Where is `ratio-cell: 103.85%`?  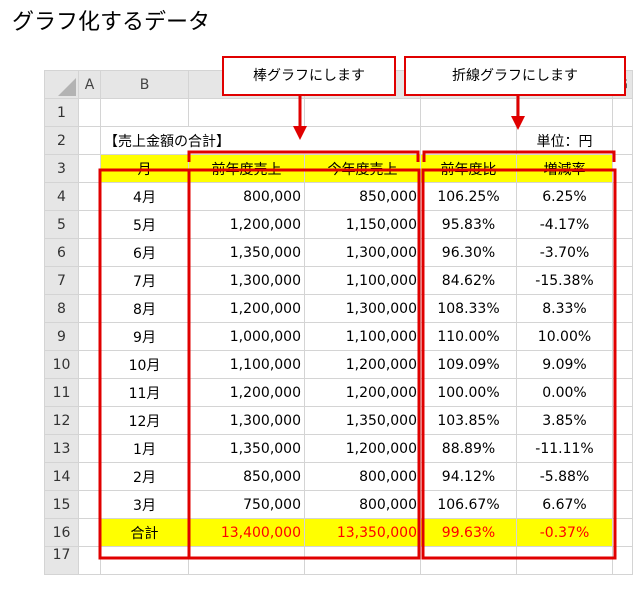
ratio-cell: 103.85% is located at coordinates (468, 420).